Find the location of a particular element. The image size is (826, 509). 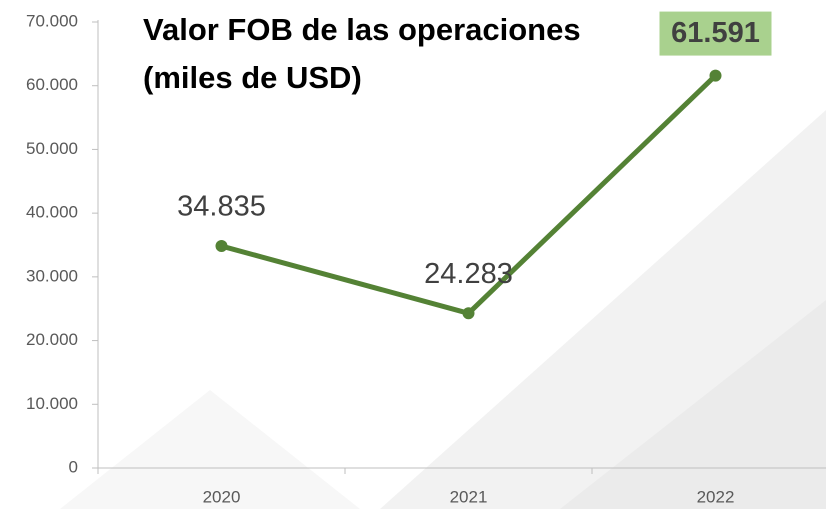

value-label-highlight is located at coordinates (715, 33).